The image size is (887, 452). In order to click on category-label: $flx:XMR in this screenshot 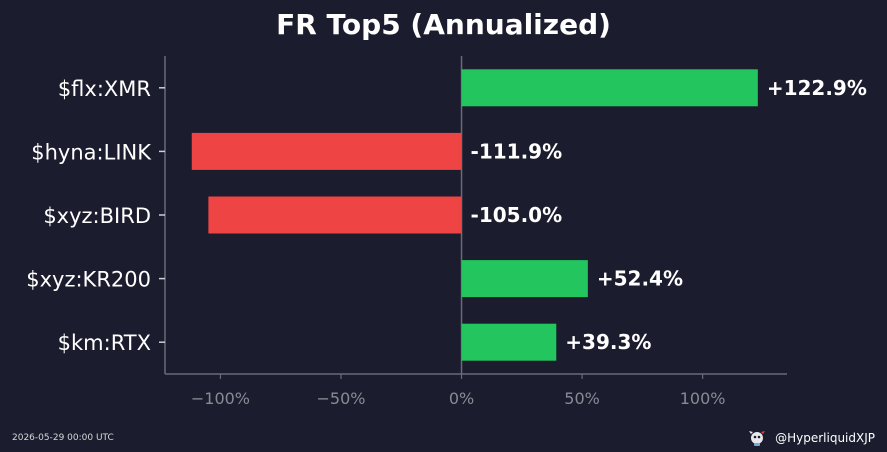, I will do `click(104, 89)`.